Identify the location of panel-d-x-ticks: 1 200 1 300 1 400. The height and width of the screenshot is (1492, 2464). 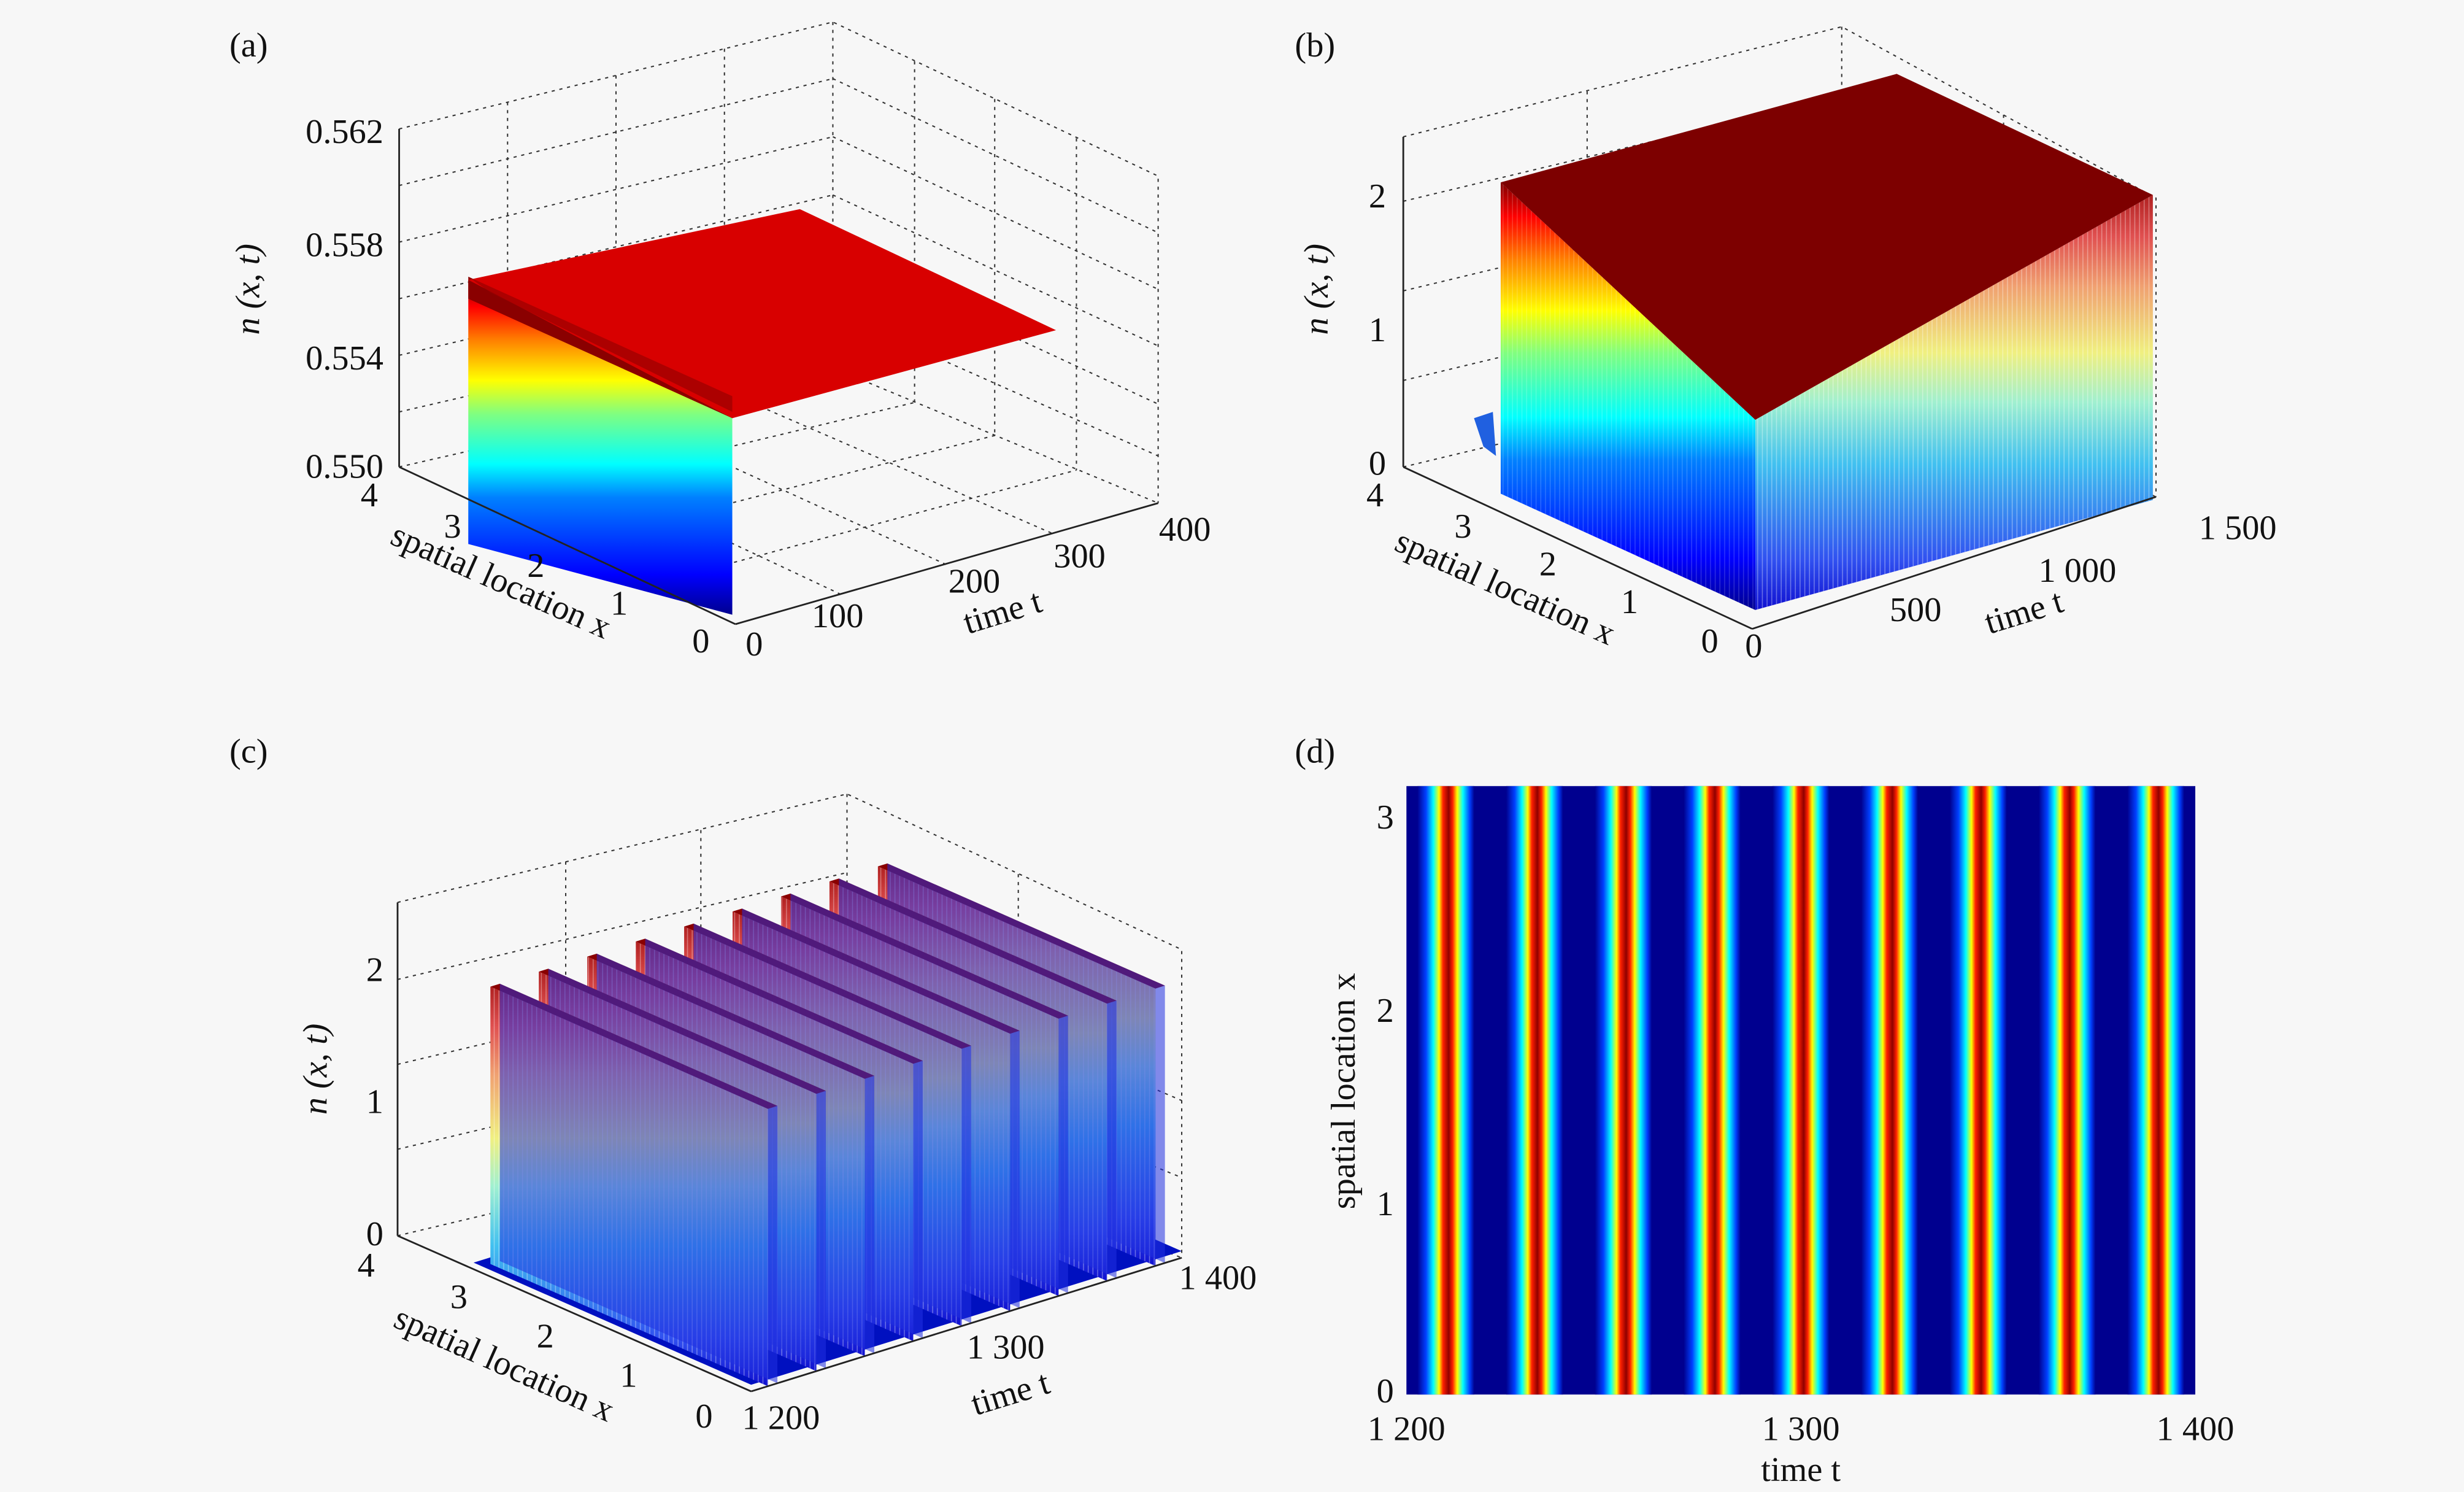
(1801, 1429).